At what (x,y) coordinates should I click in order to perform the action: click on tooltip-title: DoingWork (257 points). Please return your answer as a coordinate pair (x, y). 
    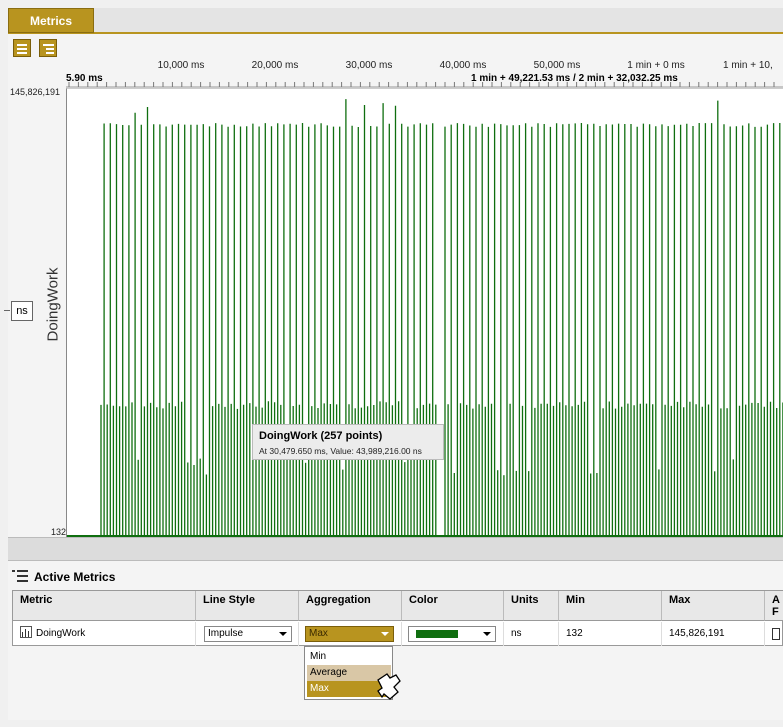
    Looking at the image, I should click on (321, 436).